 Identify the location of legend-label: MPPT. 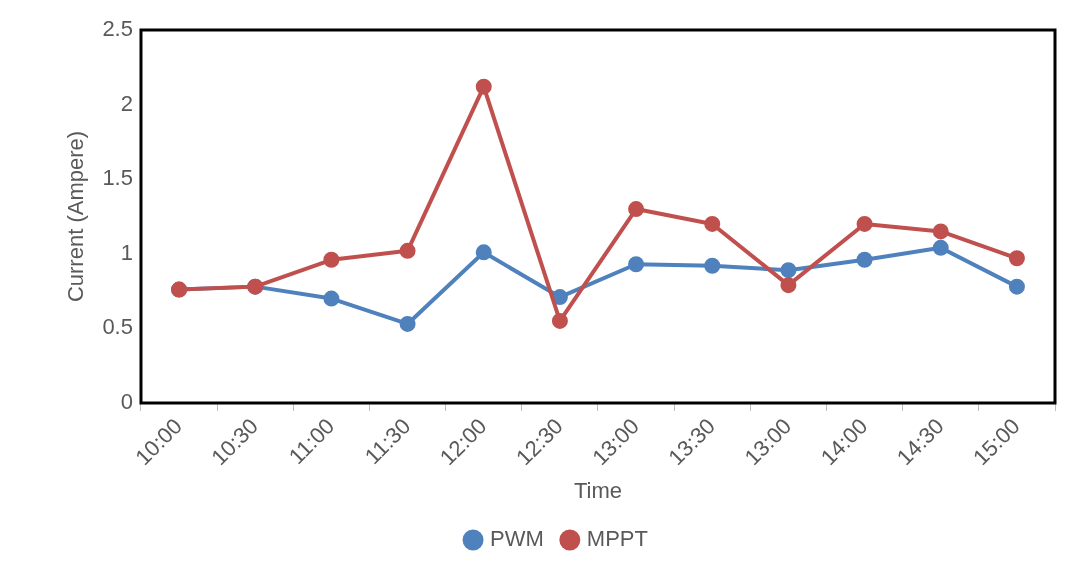
(617, 539).